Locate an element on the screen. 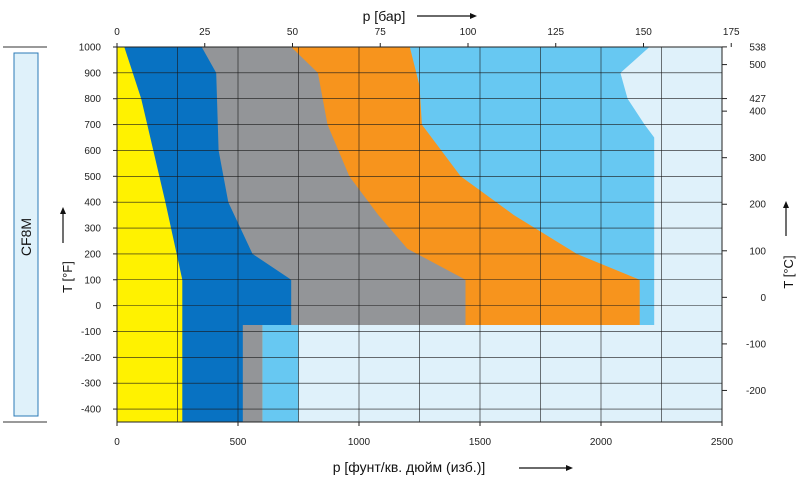 The height and width of the screenshot is (487, 811). y-right-tick-label: -100 is located at coordinates (756, 344).